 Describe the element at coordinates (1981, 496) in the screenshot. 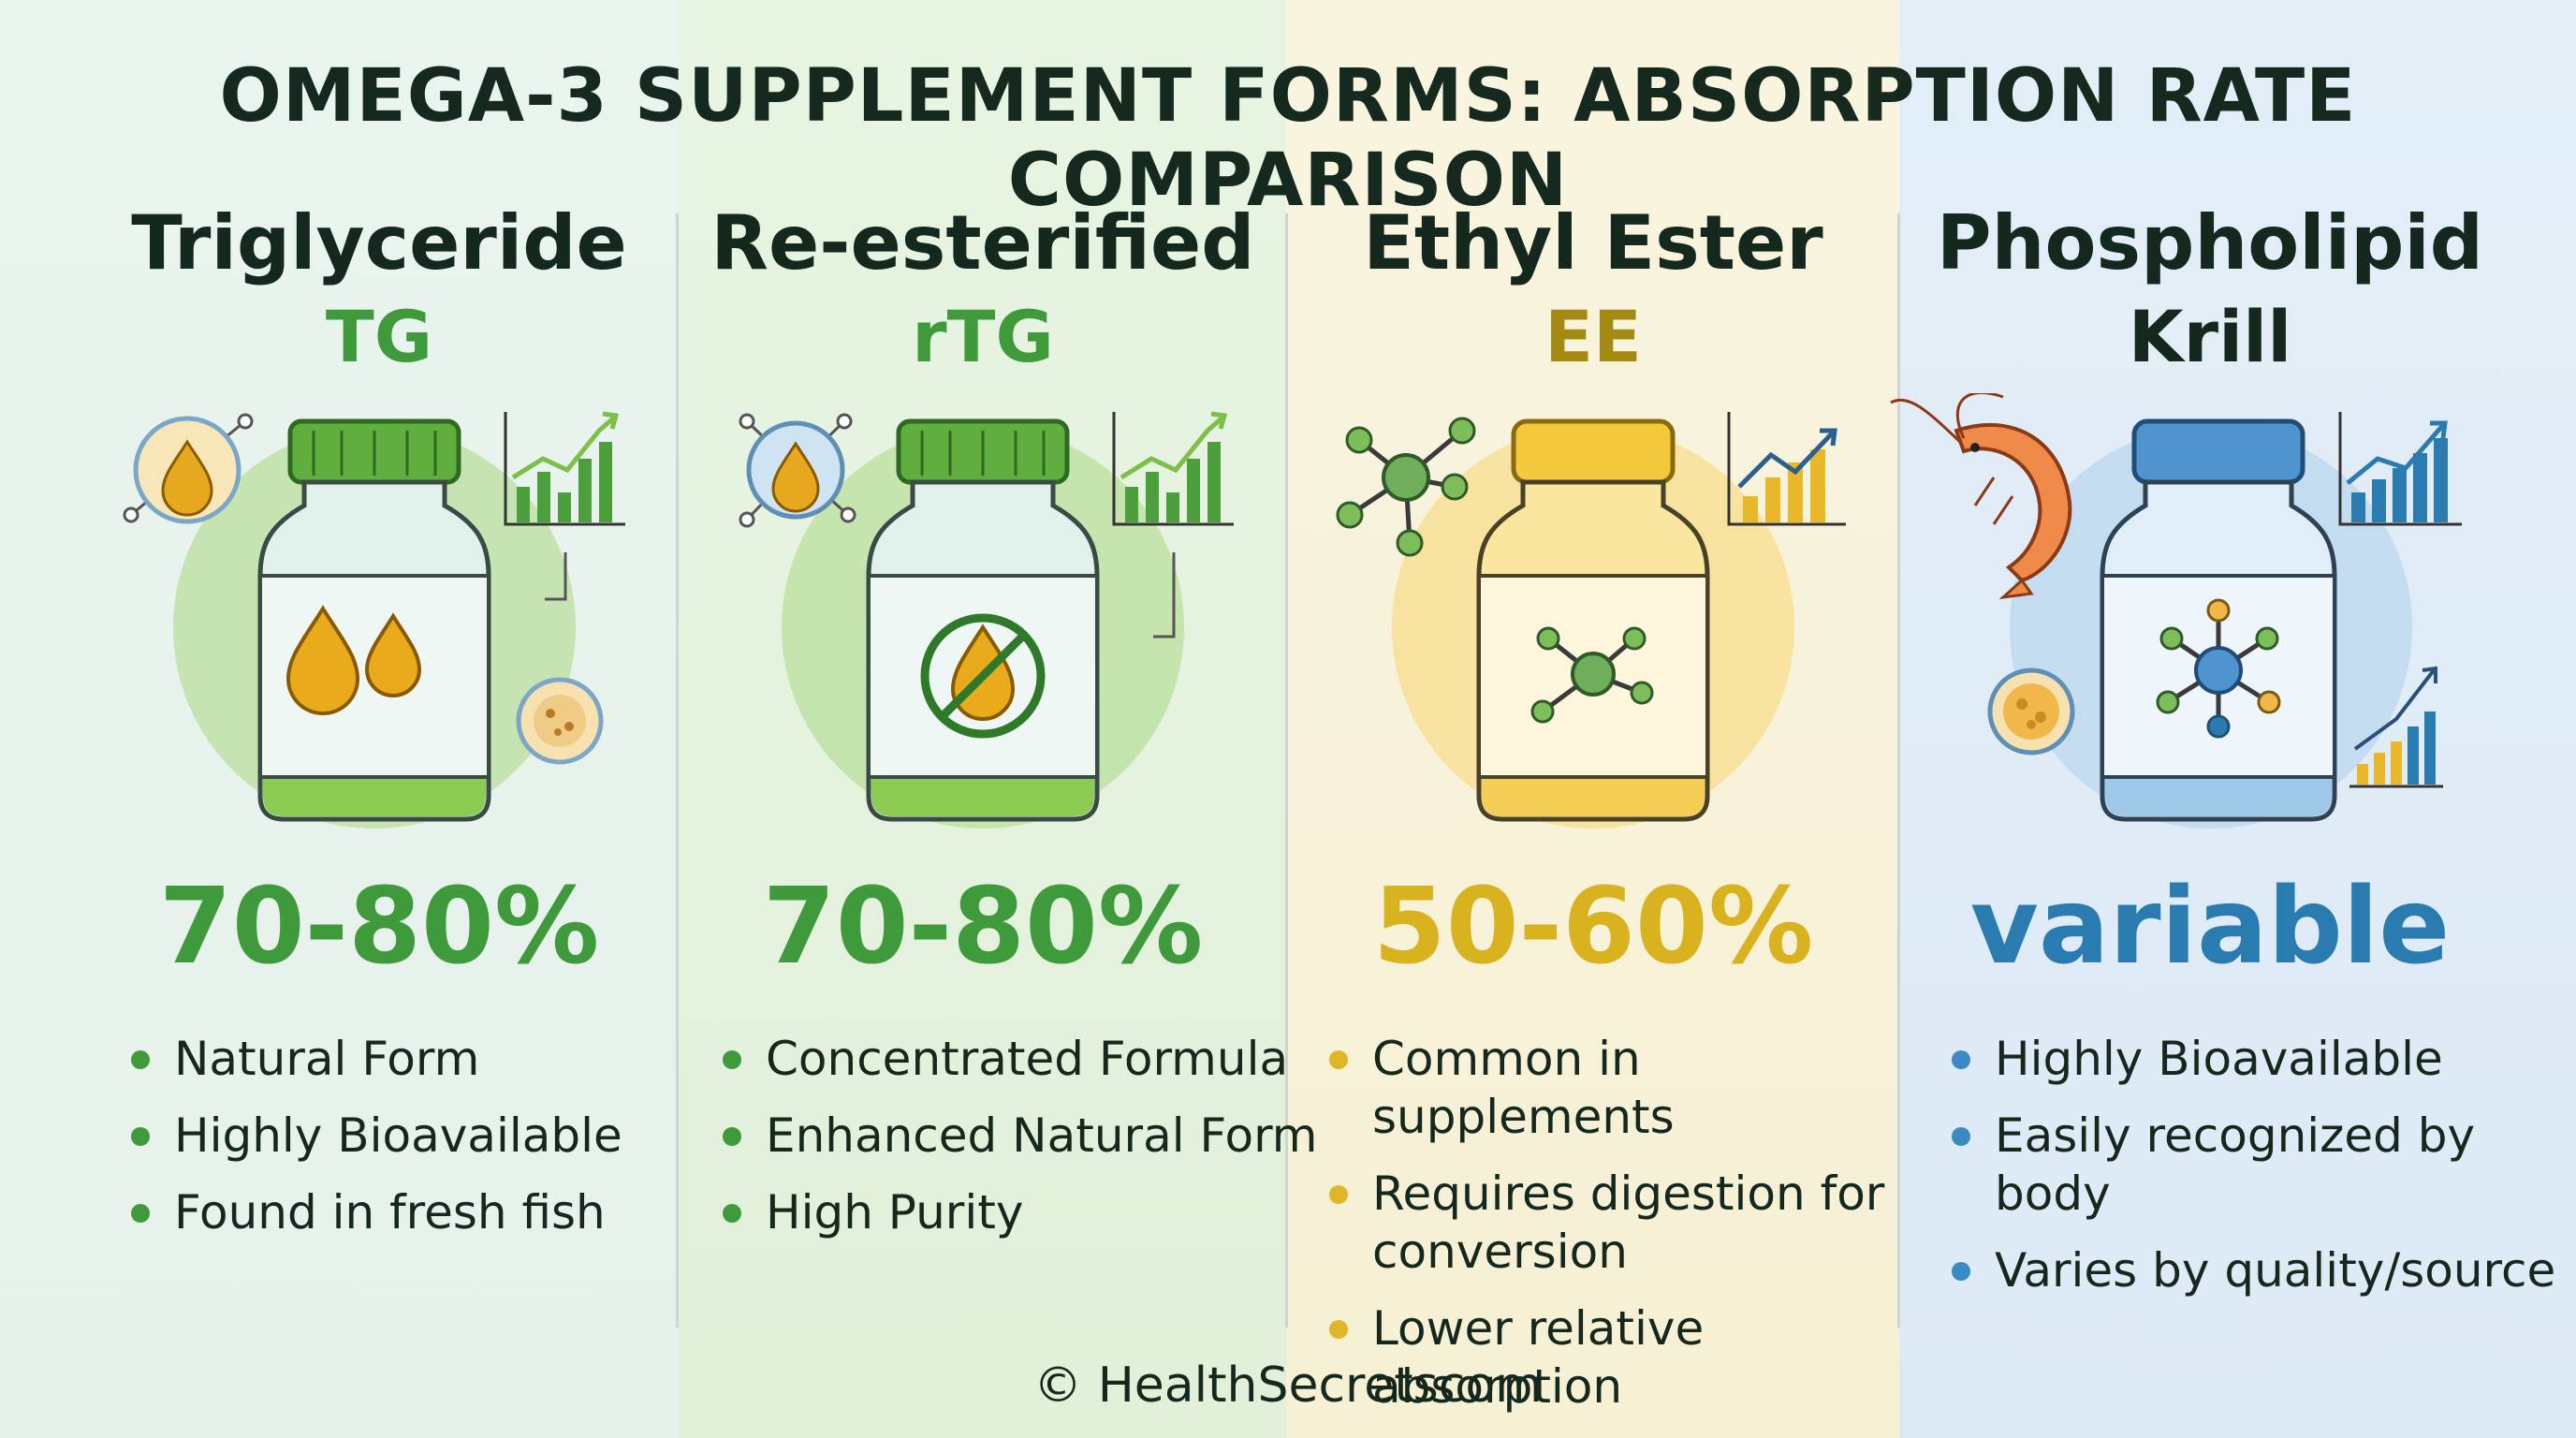

I see `shrimp-icon` at that location.